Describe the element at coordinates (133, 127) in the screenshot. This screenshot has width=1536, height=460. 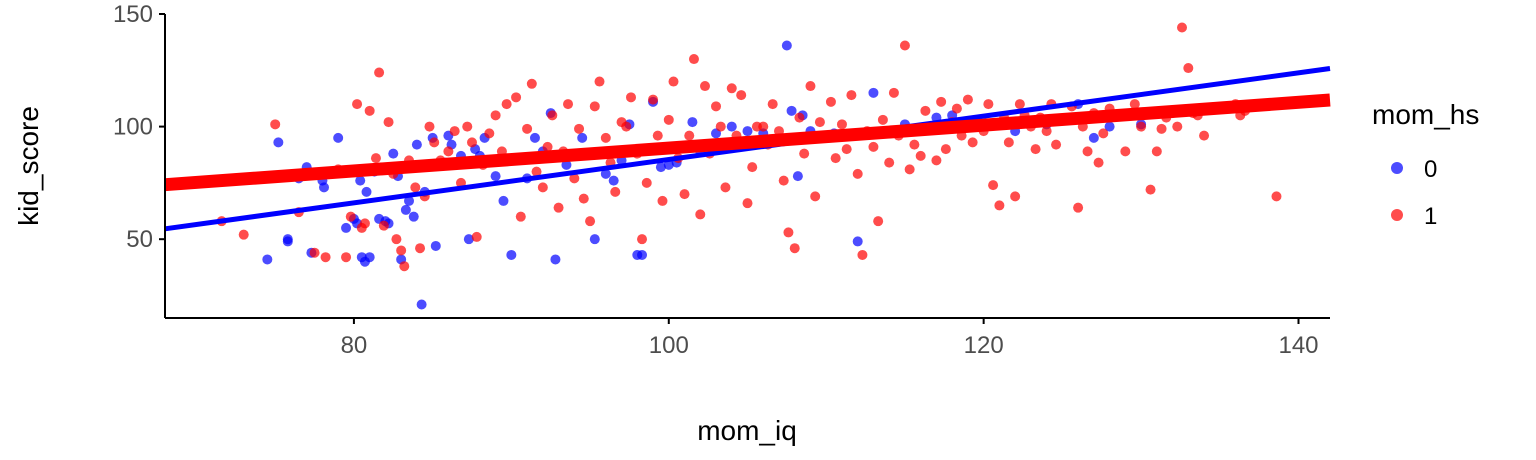
I see `y-tick-label: 100` at that location.